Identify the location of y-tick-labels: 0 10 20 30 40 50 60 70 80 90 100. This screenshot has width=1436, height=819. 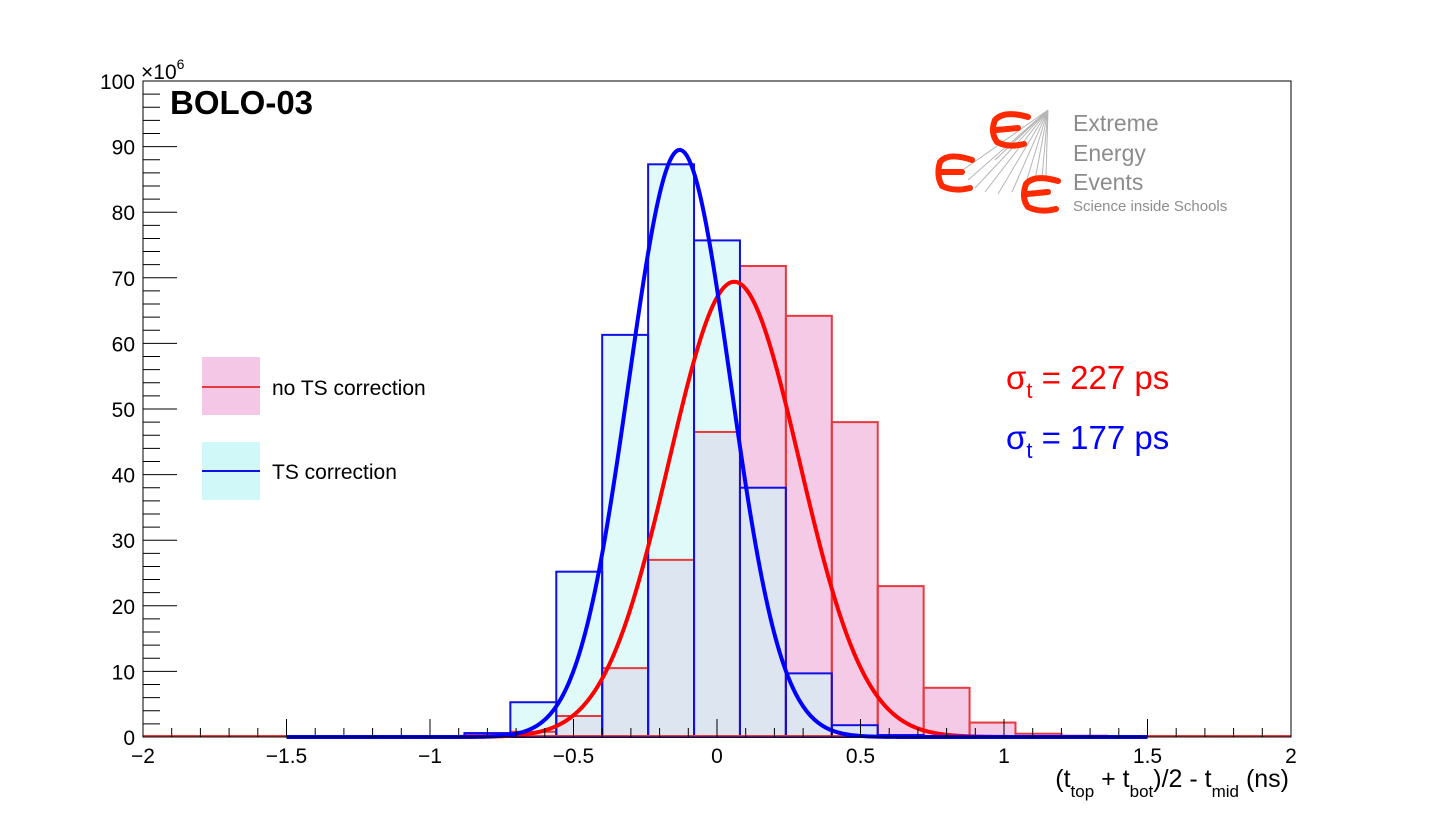
(117, 410).